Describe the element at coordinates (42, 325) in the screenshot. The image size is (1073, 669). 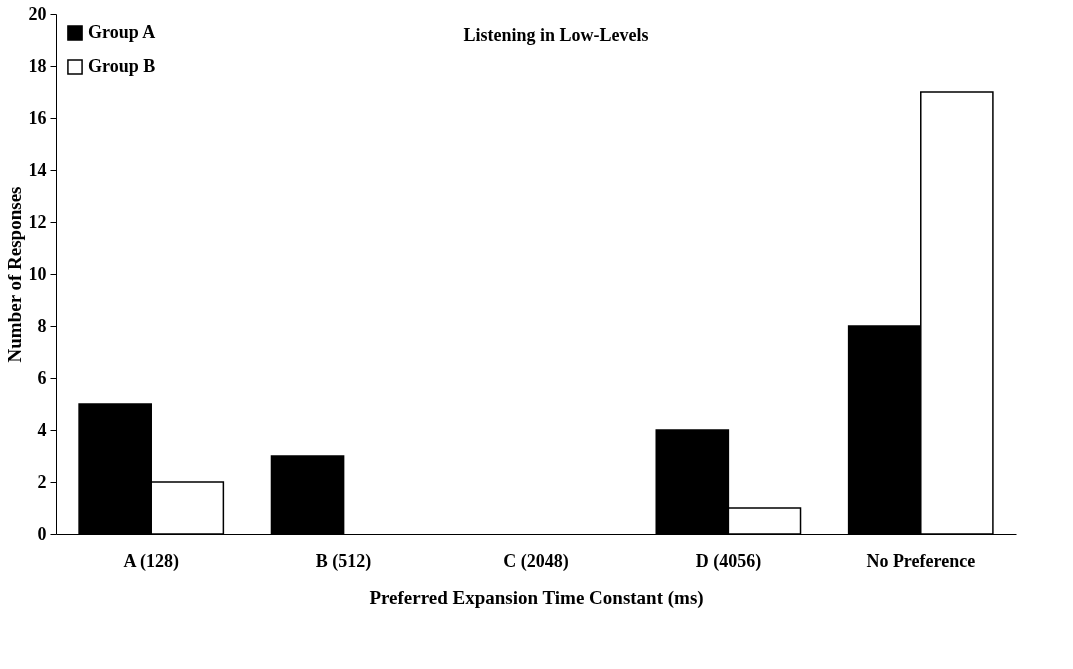
I see `y-tick-label: 8` at that location.